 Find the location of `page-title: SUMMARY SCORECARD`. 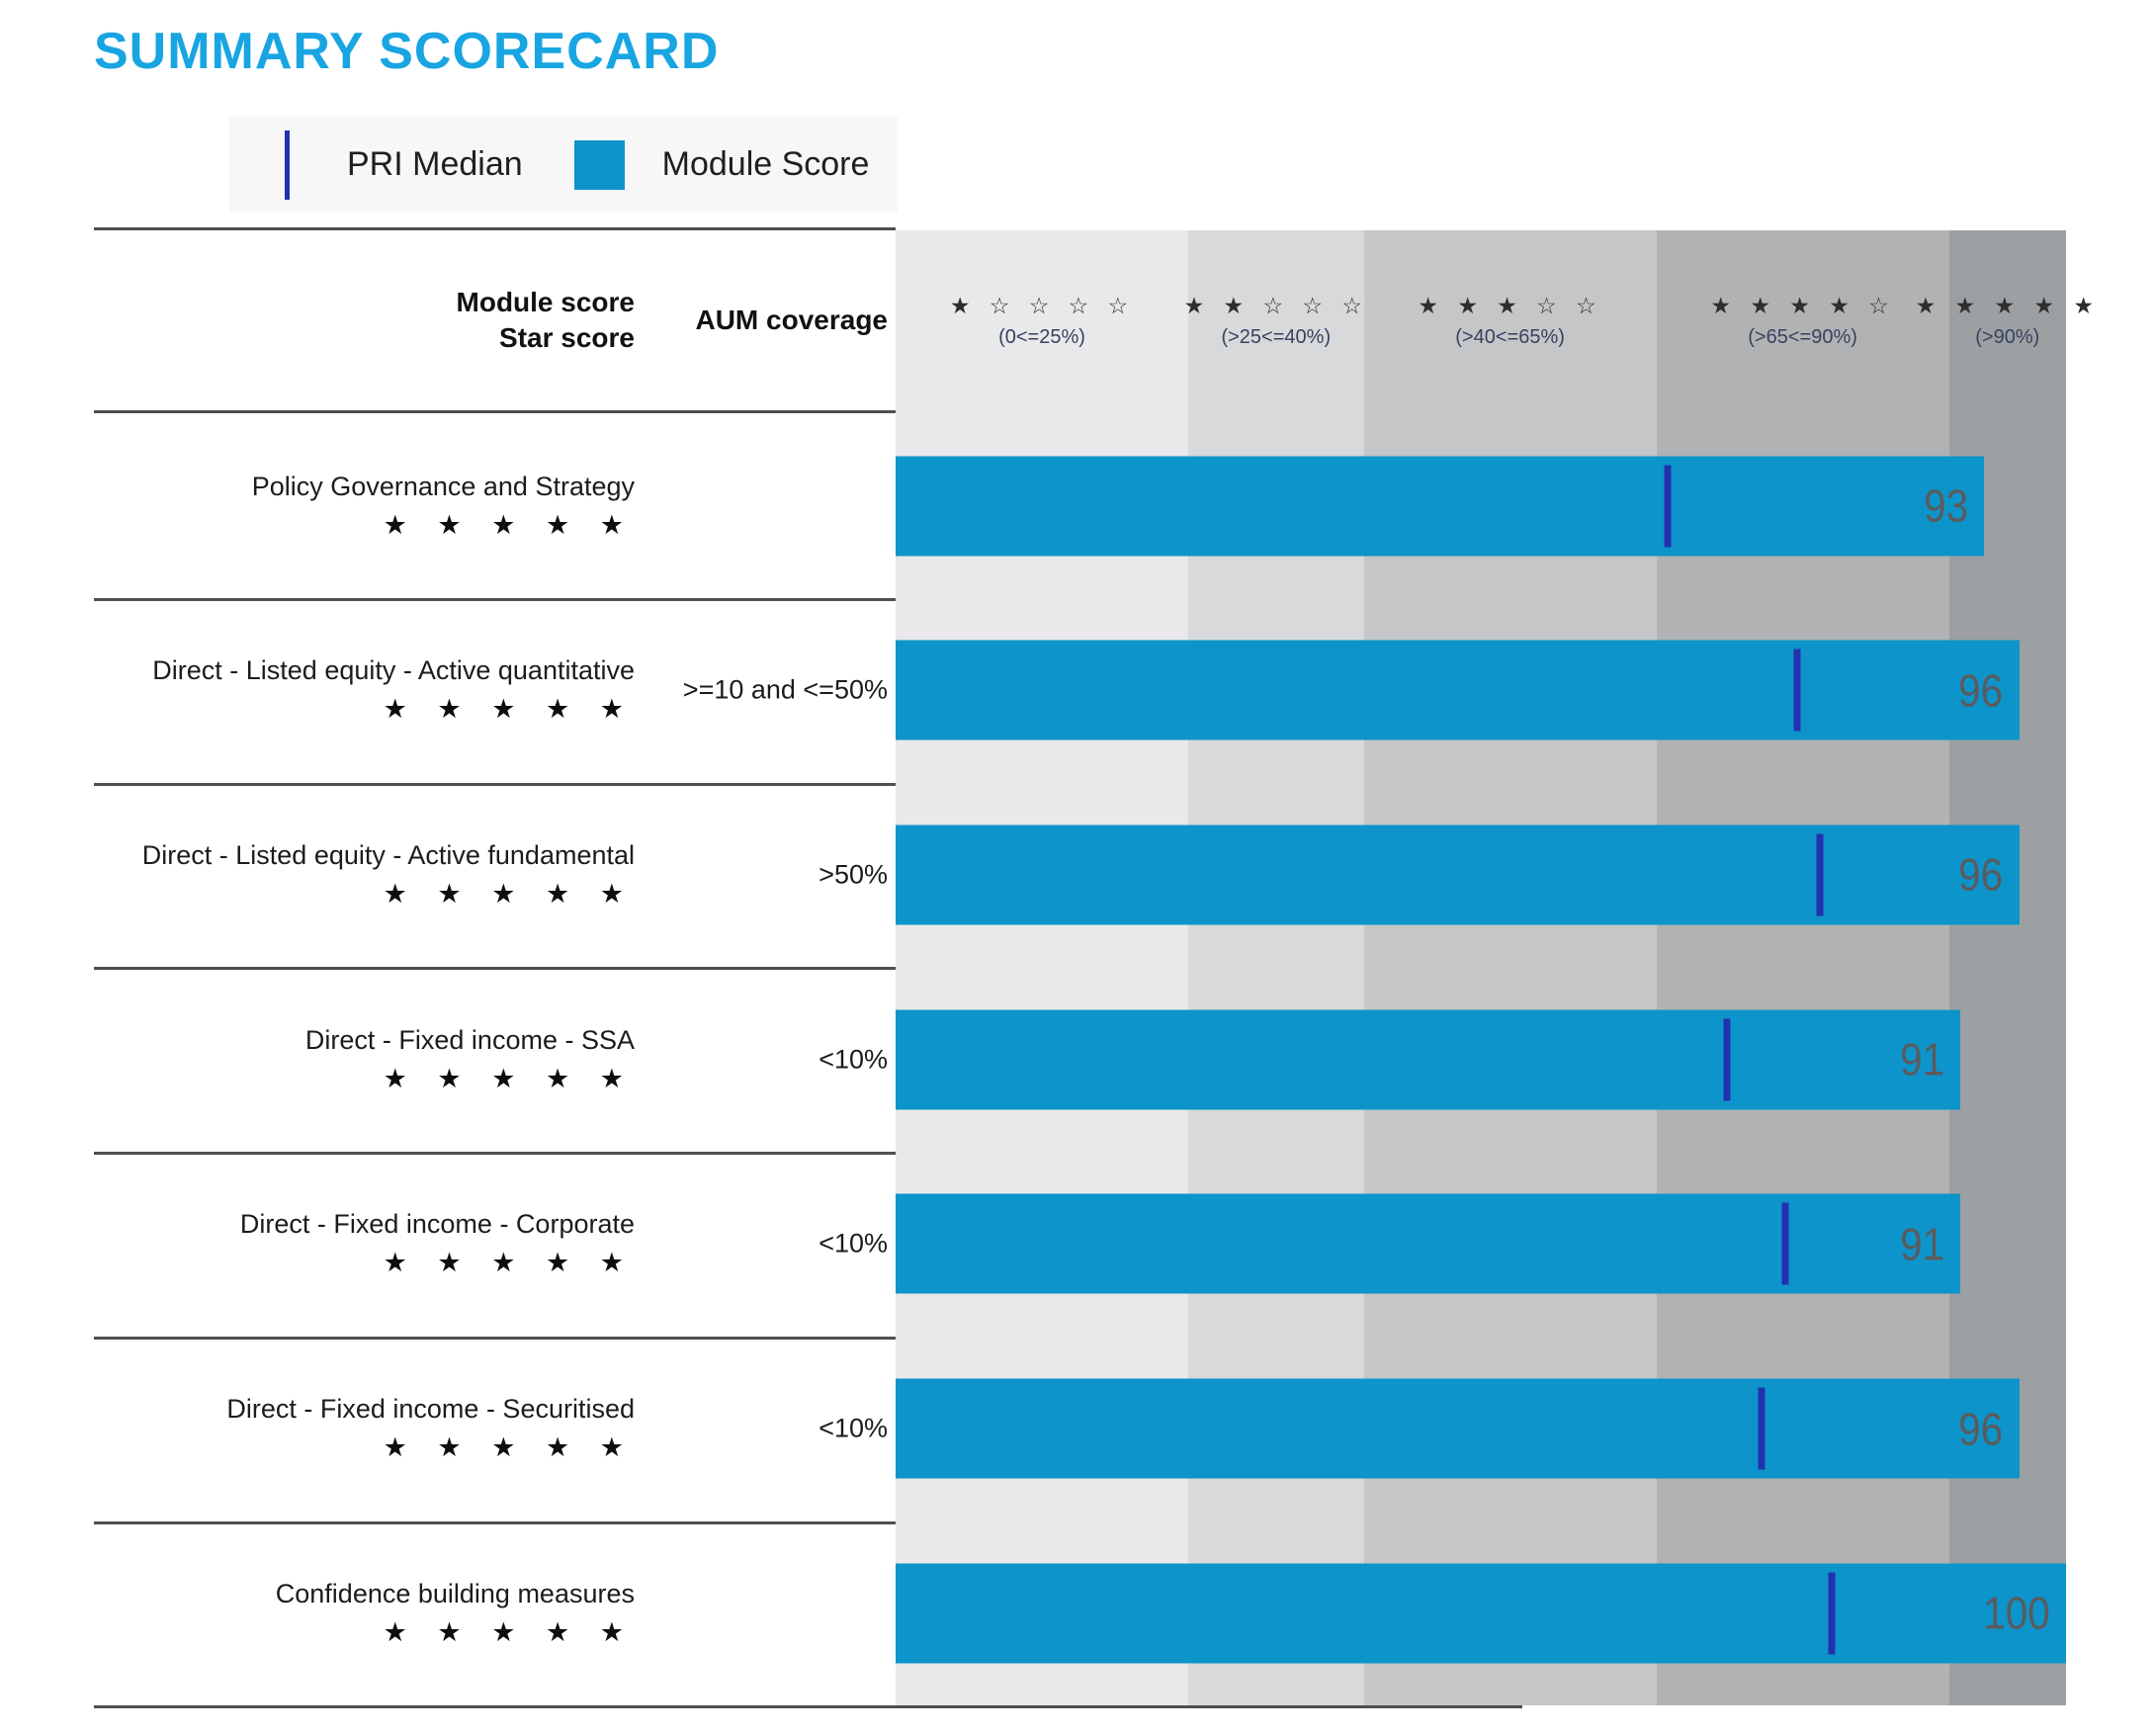

page-title: SUMMARY SCORECARD is located at coordinates (407, 51).